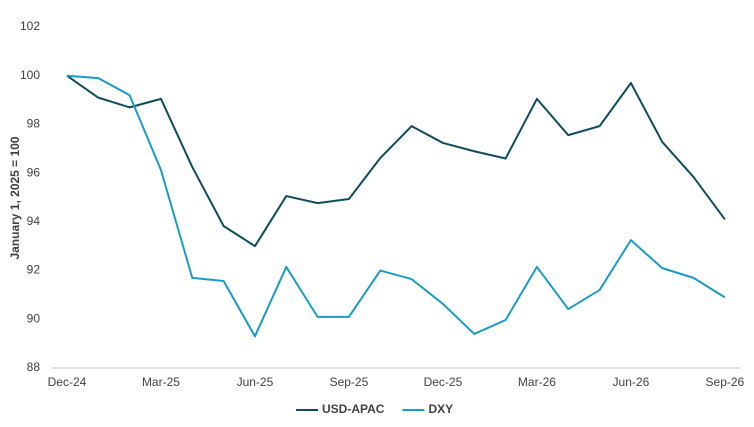 Image resolution: width=754 pixels, height=427 pixels. I want to click on x-tick-label: Mar-26, so click(537, 382).